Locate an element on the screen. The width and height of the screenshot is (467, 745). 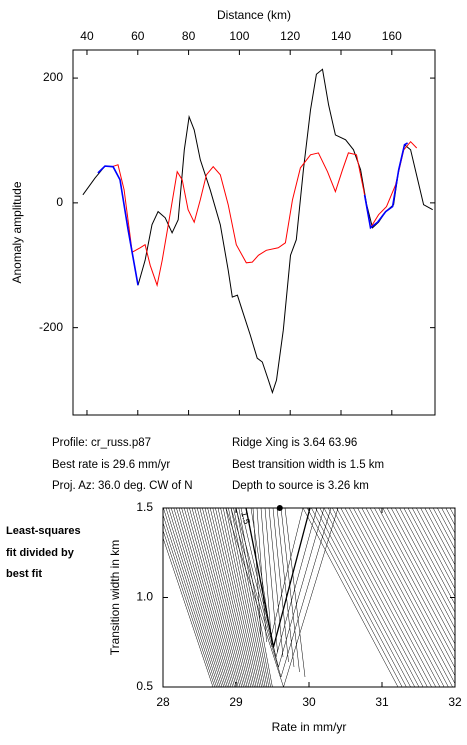
x-tick-label: 100 is located at coordinates (239, 36).